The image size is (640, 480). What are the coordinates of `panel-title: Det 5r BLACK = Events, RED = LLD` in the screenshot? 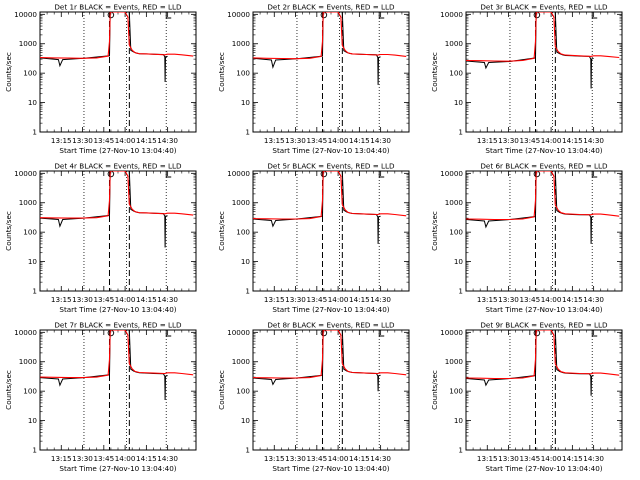 It's located at (331, 166).